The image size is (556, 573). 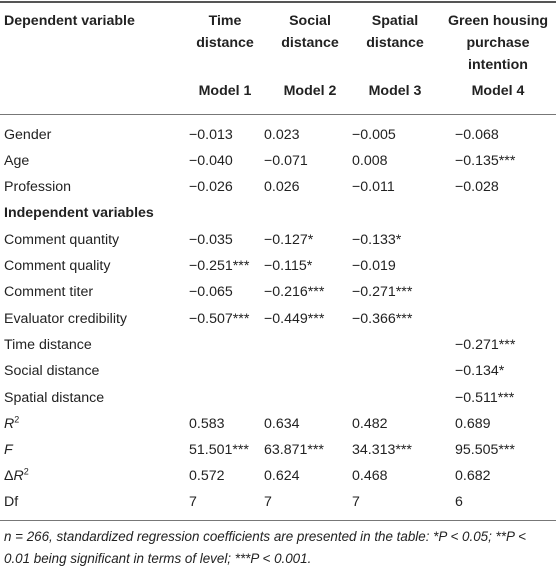 What do you see at coordinates (211, 187) in the screenshot?
I see `cell-model1: −0.026` at bounding box center [211, 187].